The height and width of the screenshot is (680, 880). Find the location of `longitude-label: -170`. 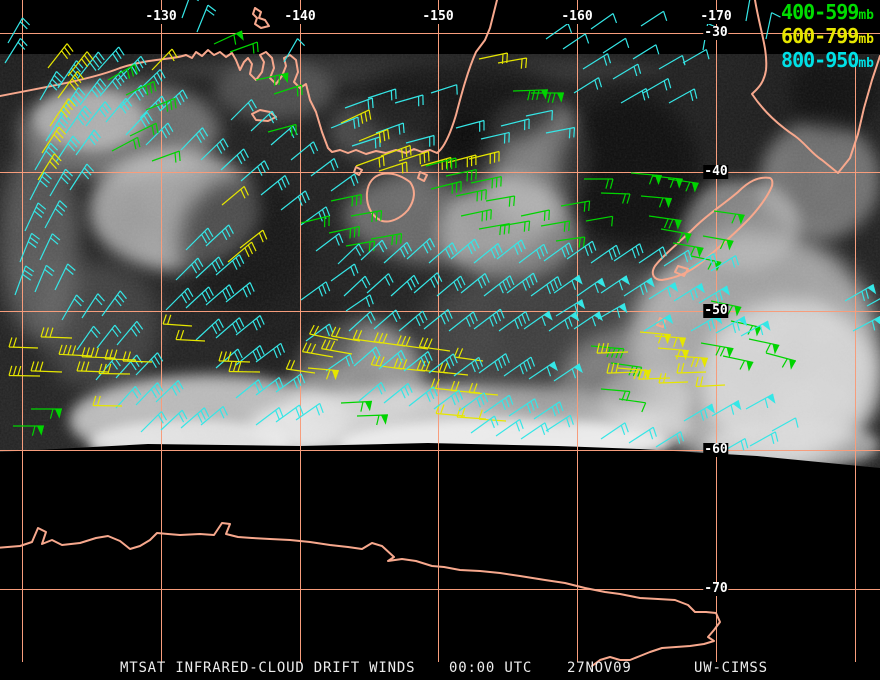

longitude-label: -170 is located at coordinates (716, 16).